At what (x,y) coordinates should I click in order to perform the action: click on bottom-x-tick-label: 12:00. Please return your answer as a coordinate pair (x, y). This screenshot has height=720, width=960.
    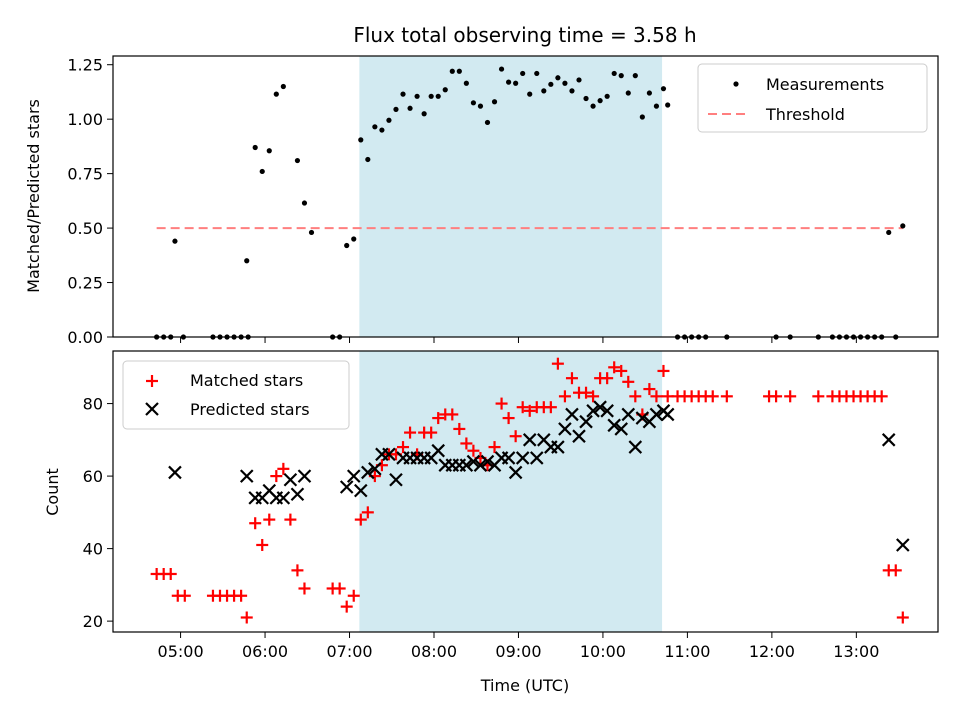
    Looking at the image, I should click on (772, 651).